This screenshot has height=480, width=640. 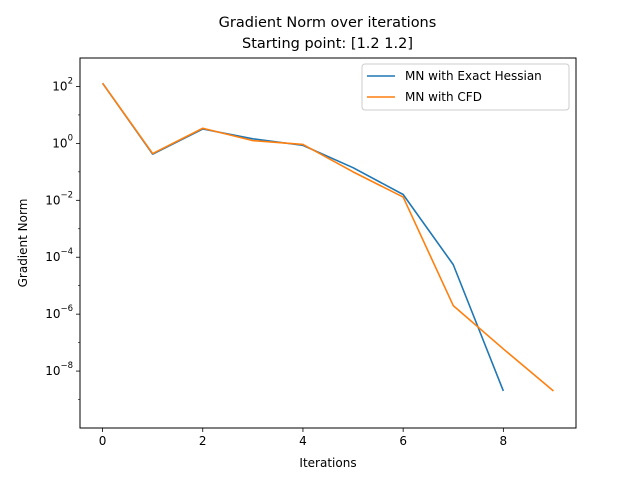 What do you see at coordinates (103, 441) in the screenshot?
I see `x-tick-label: 0` at bounding box center [103, 441].